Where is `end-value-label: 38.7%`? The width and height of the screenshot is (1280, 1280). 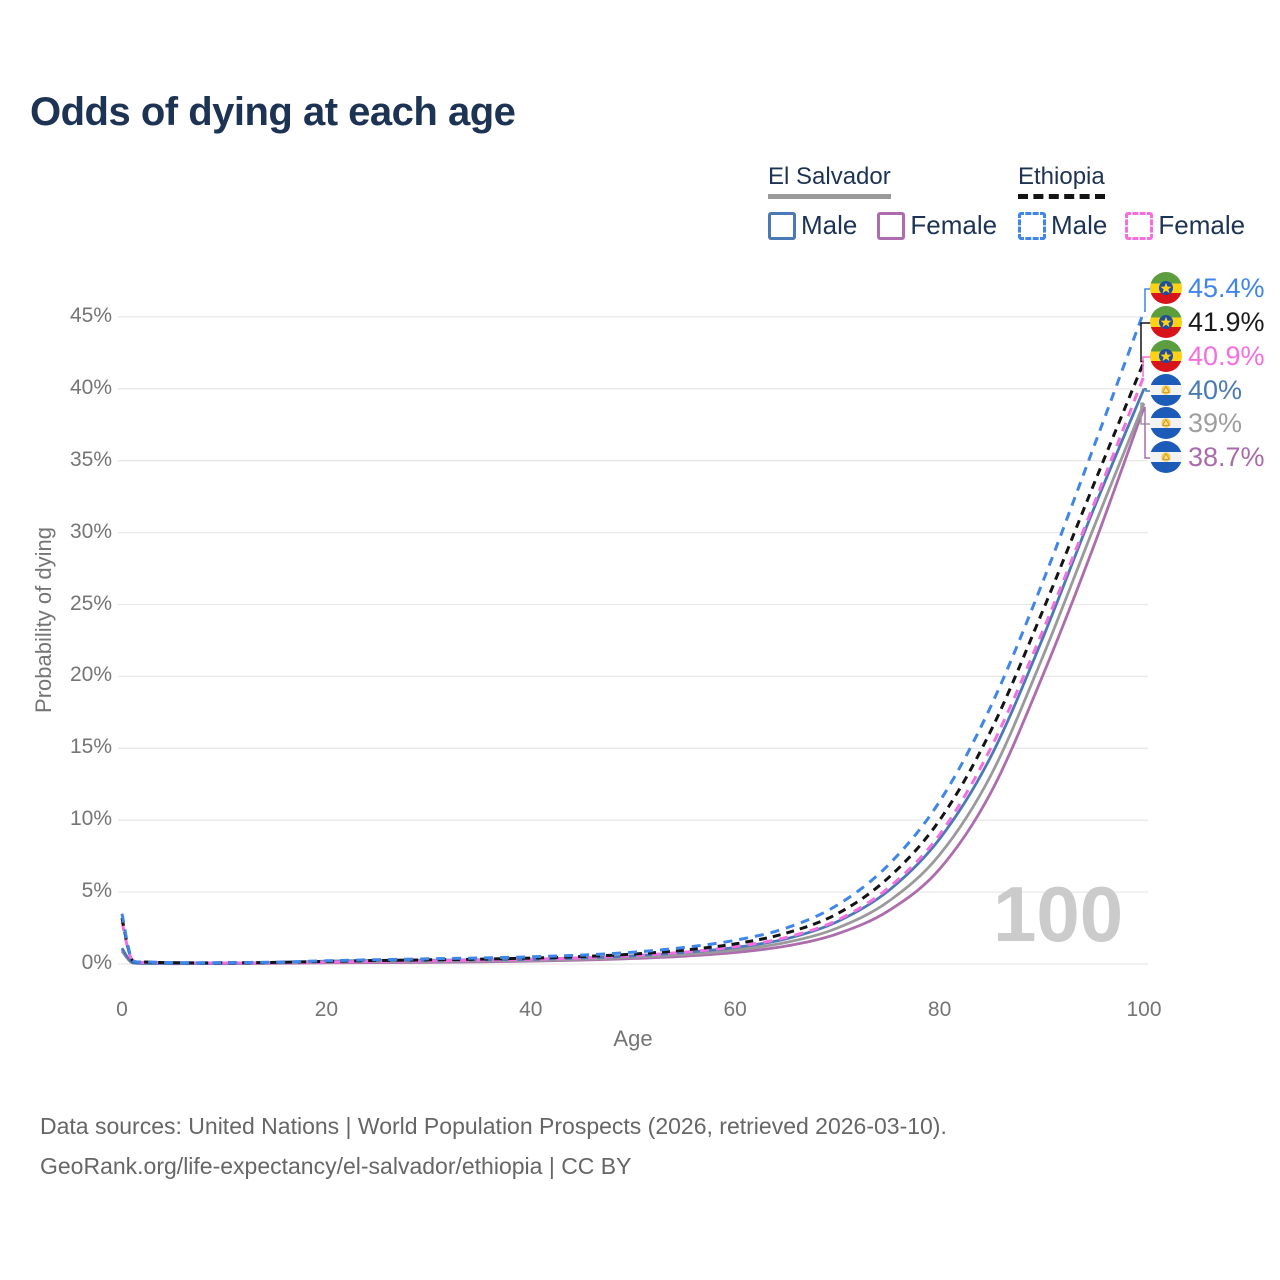
end-value-label: 38.7% is located at coordinates (1226, 456).